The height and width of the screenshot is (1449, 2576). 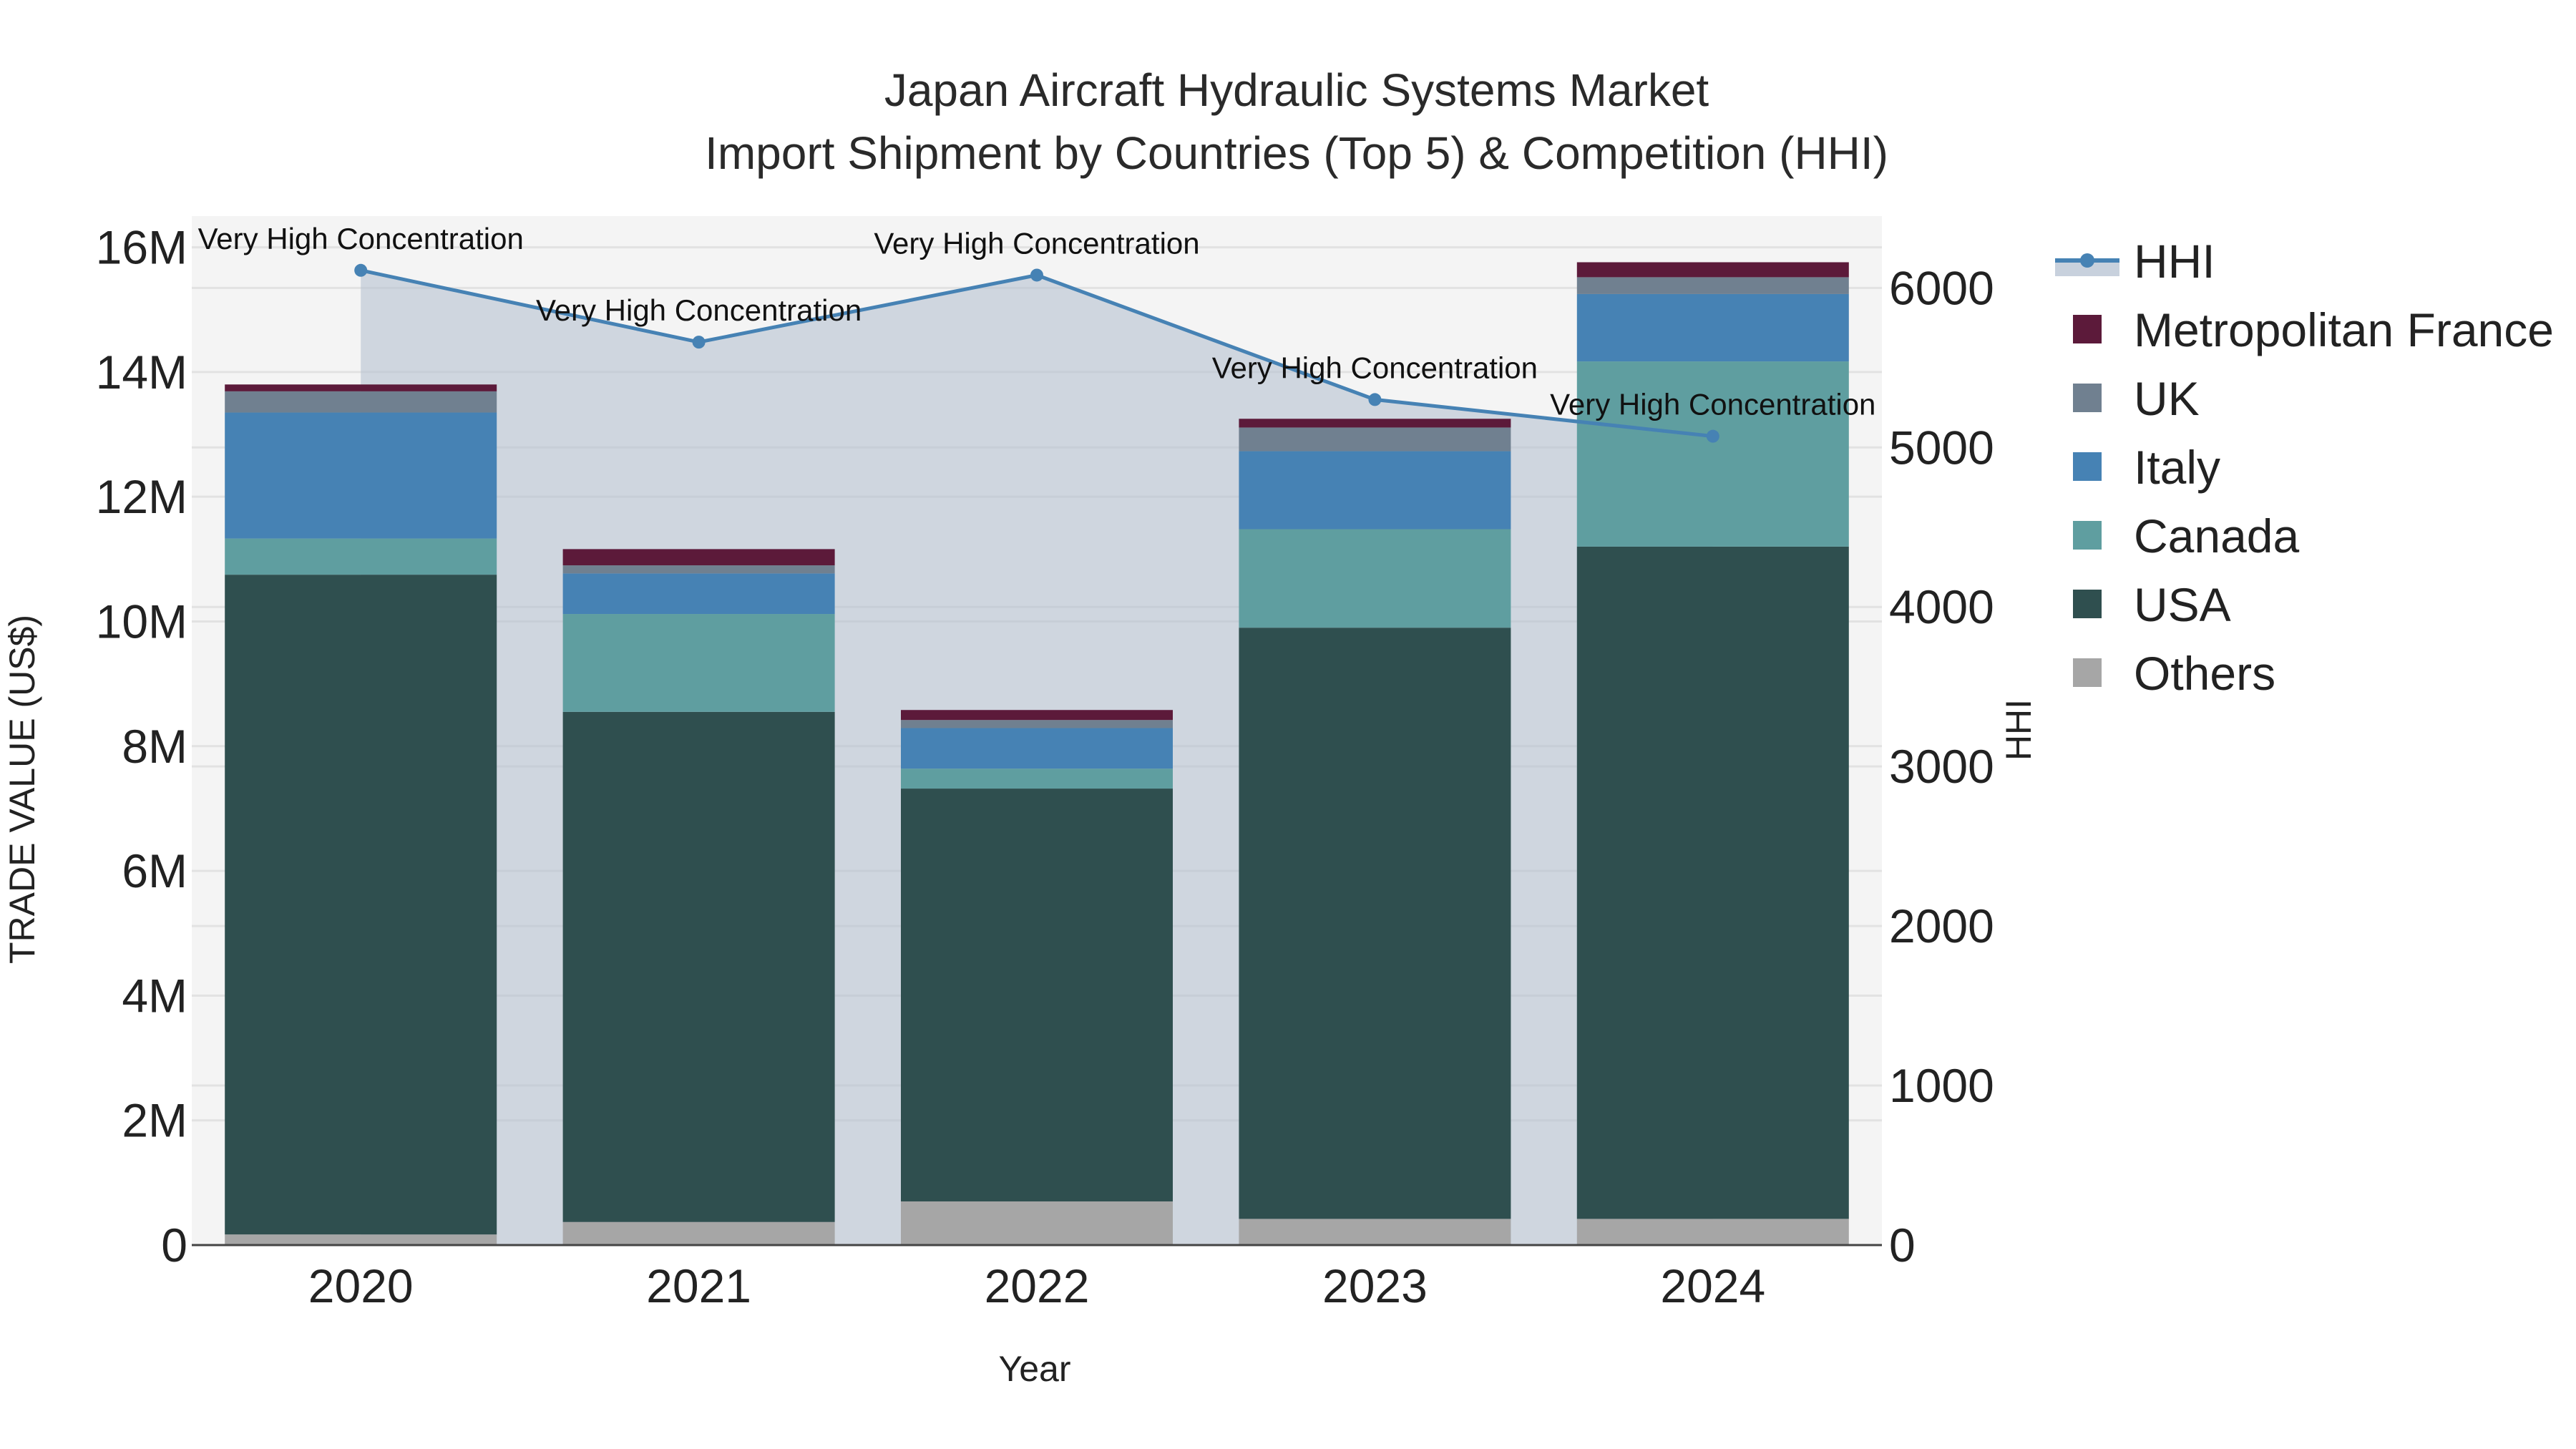 I want to click on hhi-annotation-2023: Very High Concentration, so click(x=1375, y=367).